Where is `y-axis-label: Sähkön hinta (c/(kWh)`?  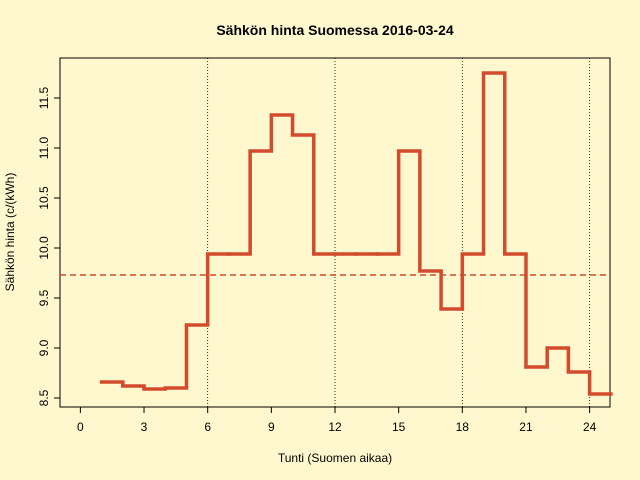
y-axis-label: Sähkön hinta (c/(kWh) is located at coordinates (10, 232).